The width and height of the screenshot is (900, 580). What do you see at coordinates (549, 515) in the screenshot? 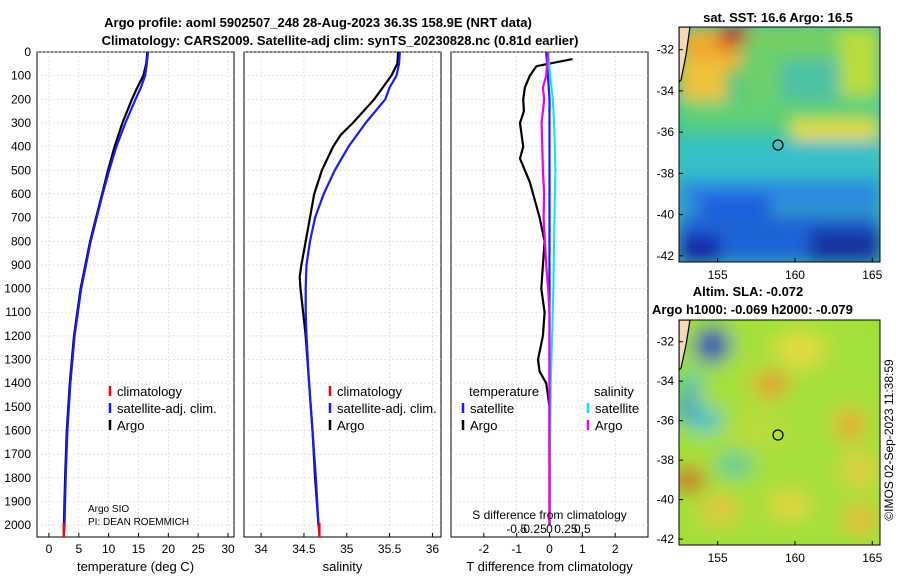
I see `x2-axis-label: S difference from climatology` at bounding box center [549, 515].